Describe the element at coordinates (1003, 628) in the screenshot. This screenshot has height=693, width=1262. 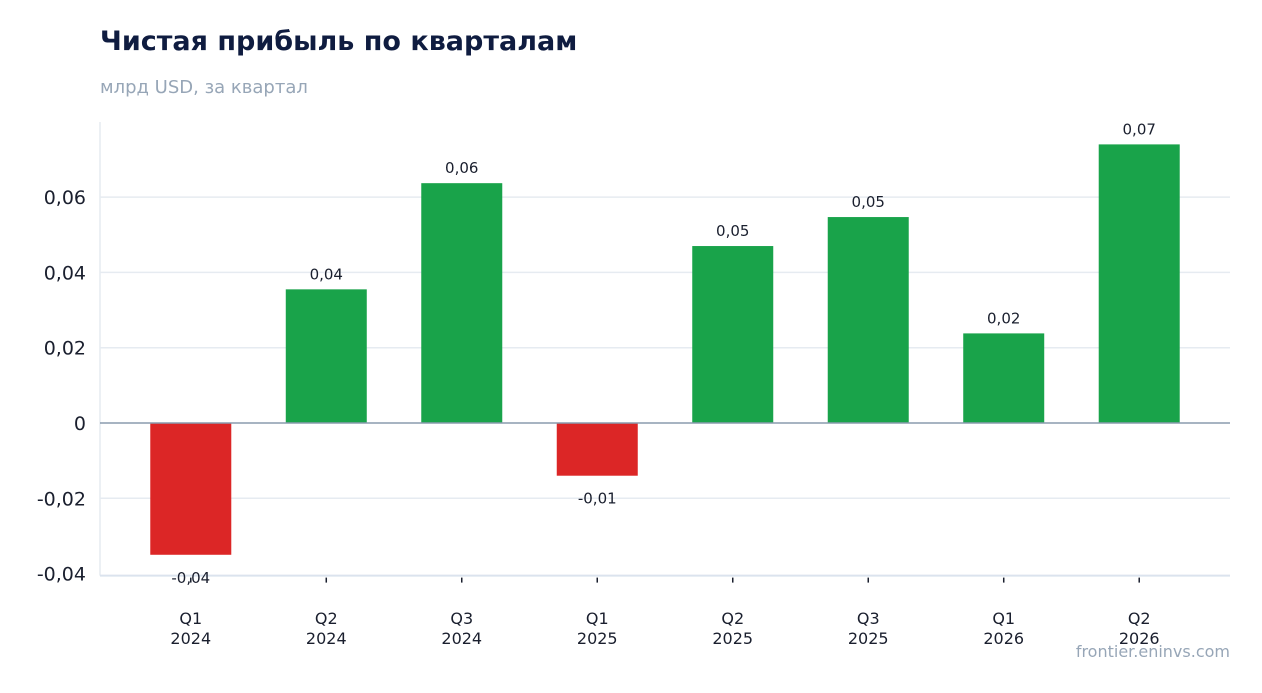
I see `x-tick-label: Q1 2026` at that location.